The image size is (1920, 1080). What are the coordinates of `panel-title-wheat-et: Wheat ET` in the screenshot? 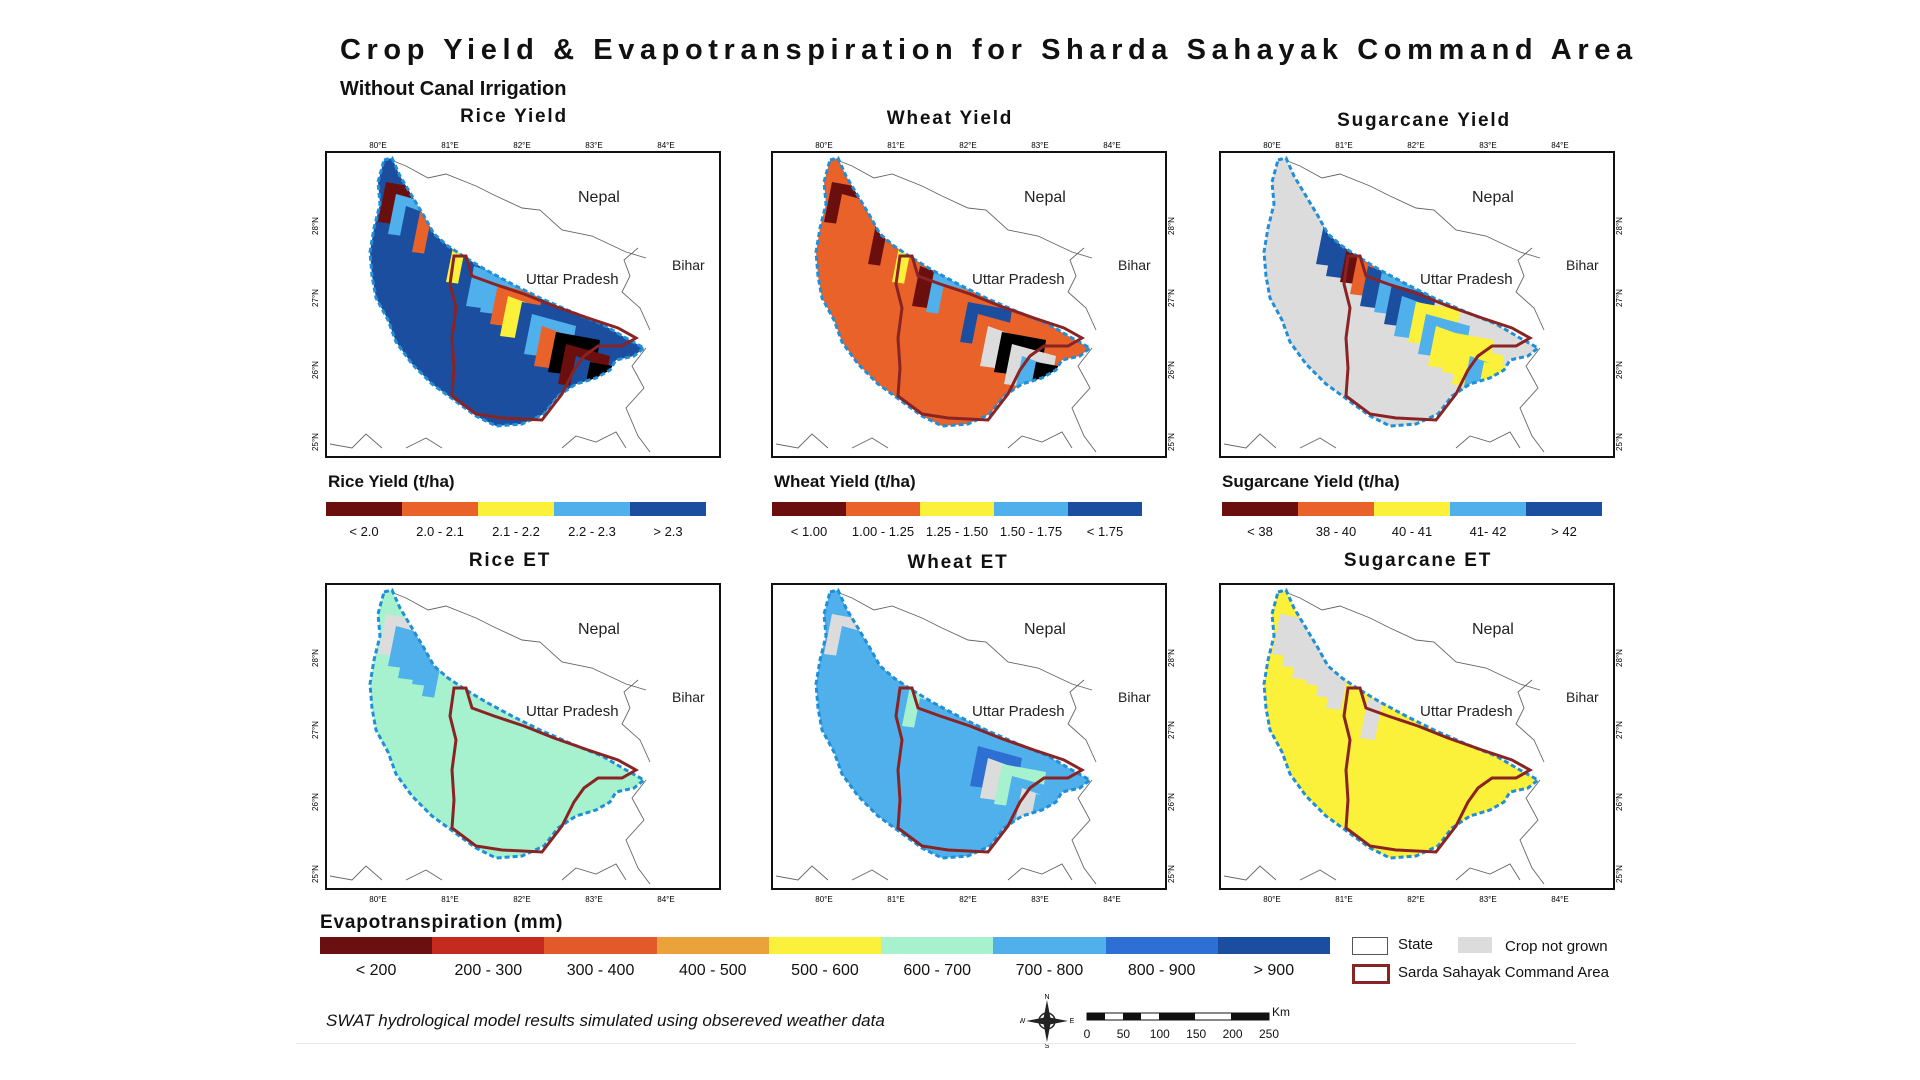 It's located at (958, 562).